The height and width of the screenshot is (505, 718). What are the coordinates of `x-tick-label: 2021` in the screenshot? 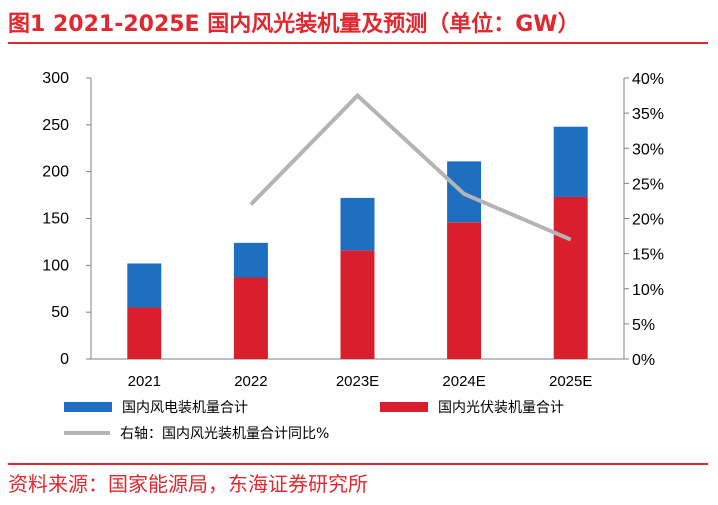 It's located at (144, 381).